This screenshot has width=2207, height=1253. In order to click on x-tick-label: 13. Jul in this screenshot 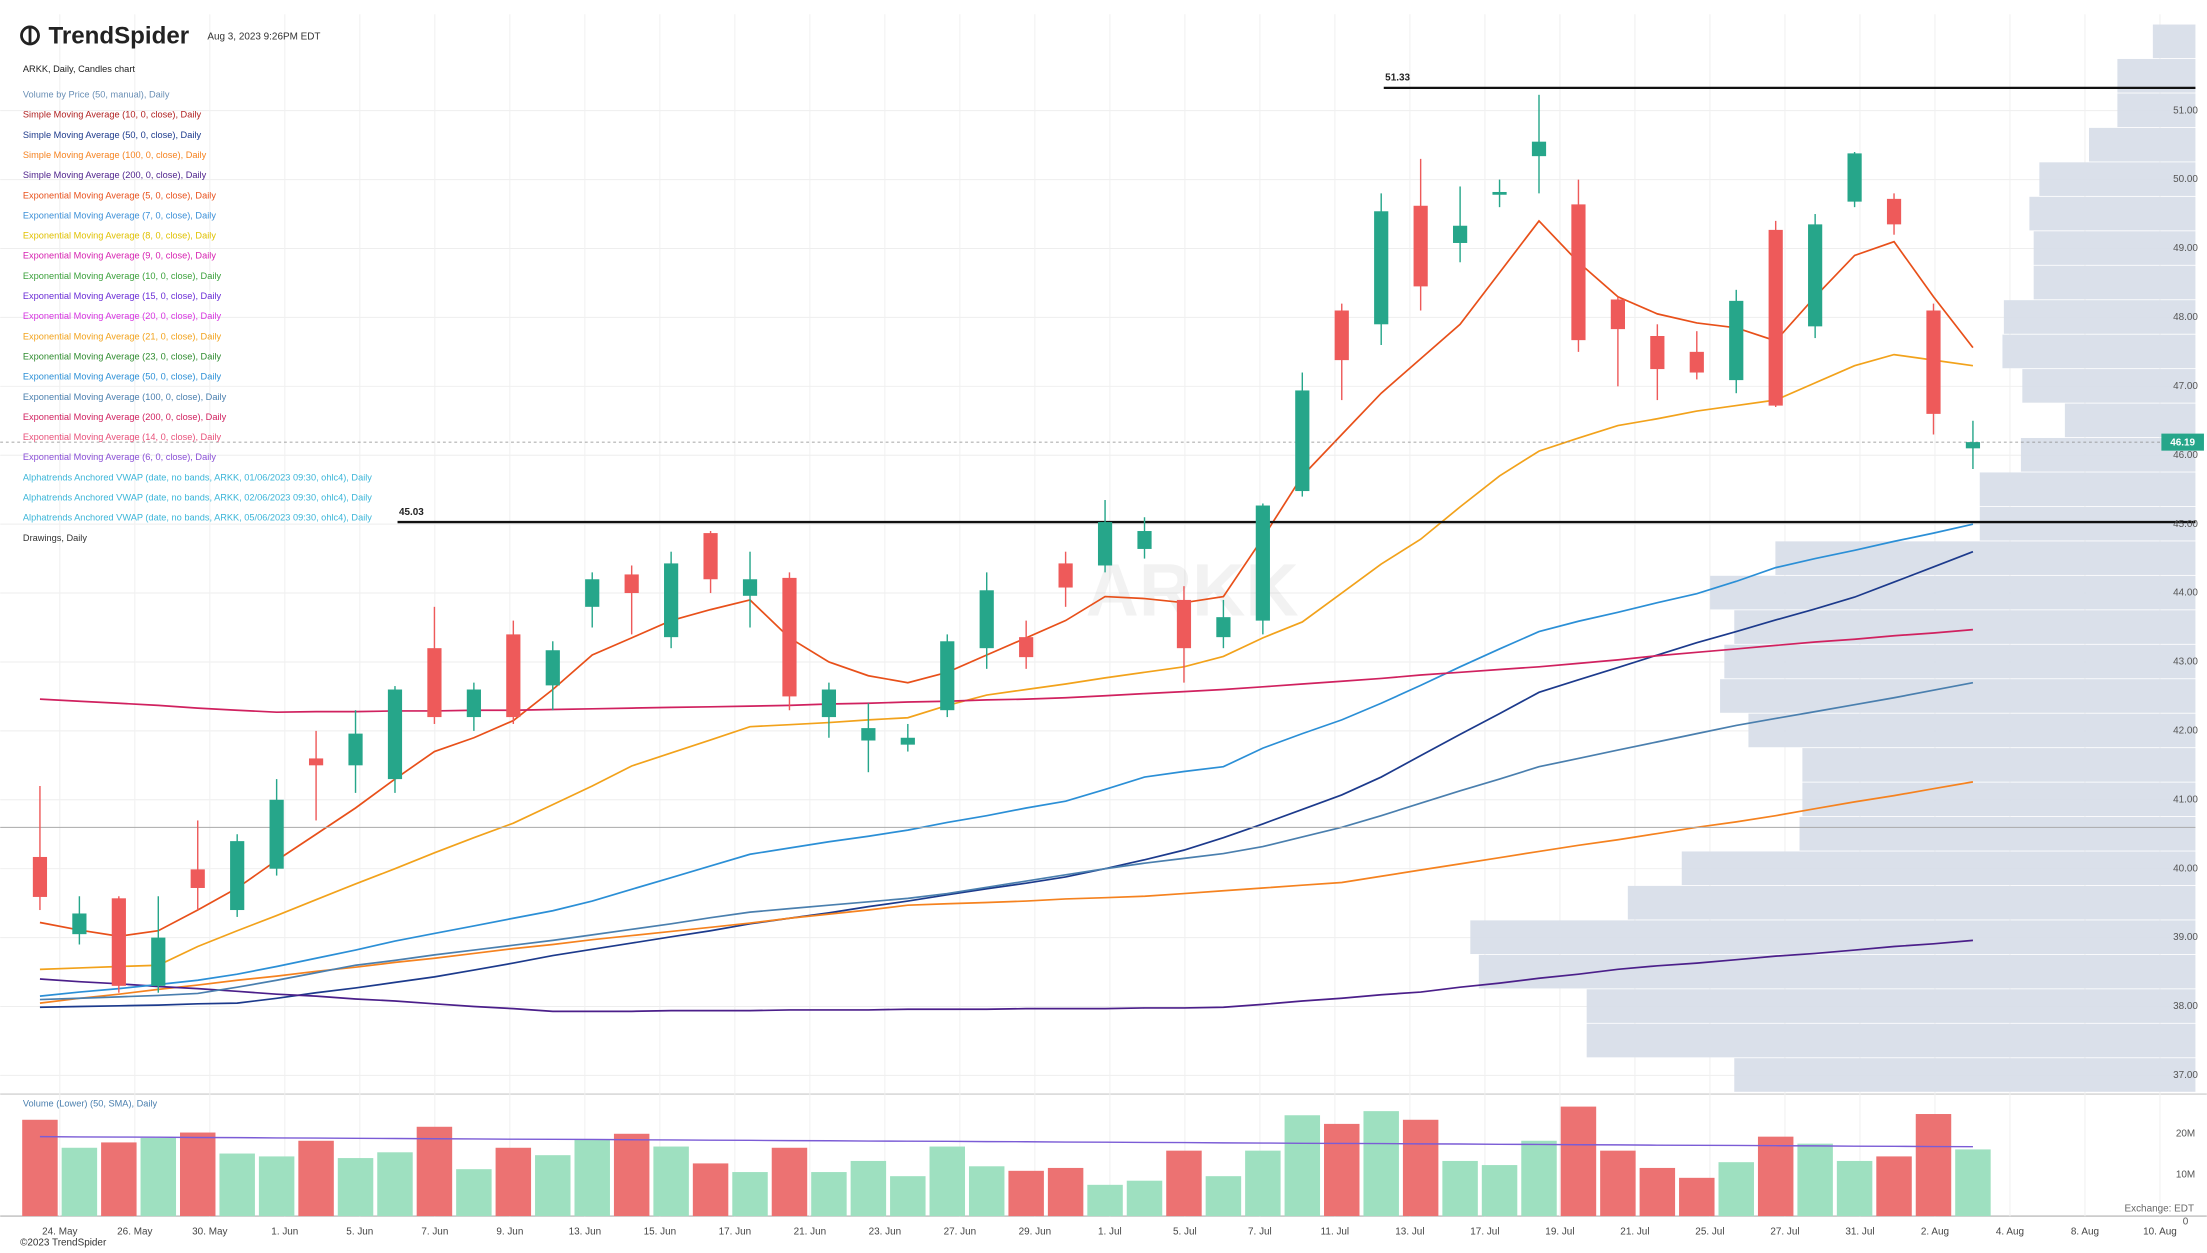, I will do `click(1409, 1231)`.